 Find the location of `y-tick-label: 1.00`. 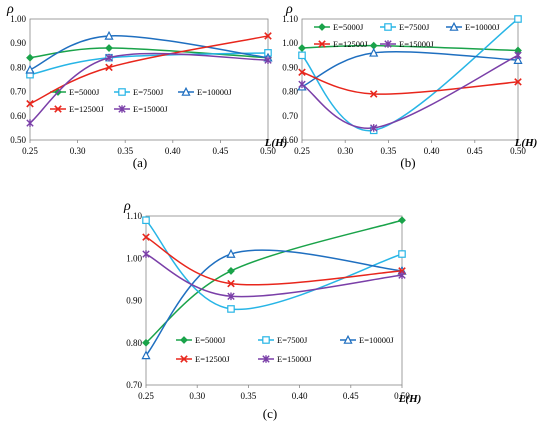

y-tick-label: 1.00 is located at coordinates (290, 43).